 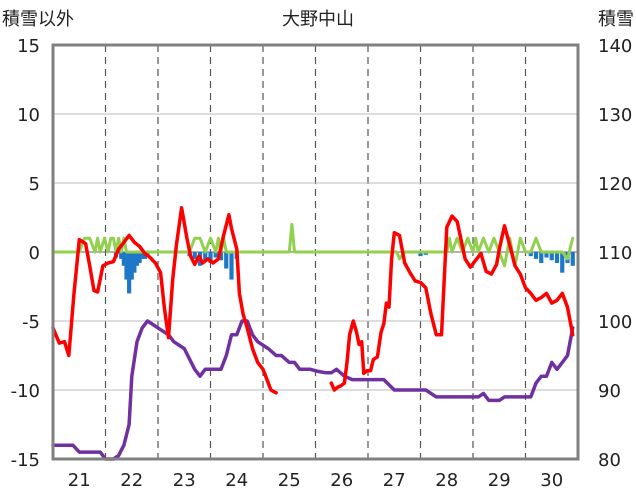 What do you see at coordinates (289, 480) in the screenshot?
I see `x-tick-label: 25` at bounding box center [289, 480].